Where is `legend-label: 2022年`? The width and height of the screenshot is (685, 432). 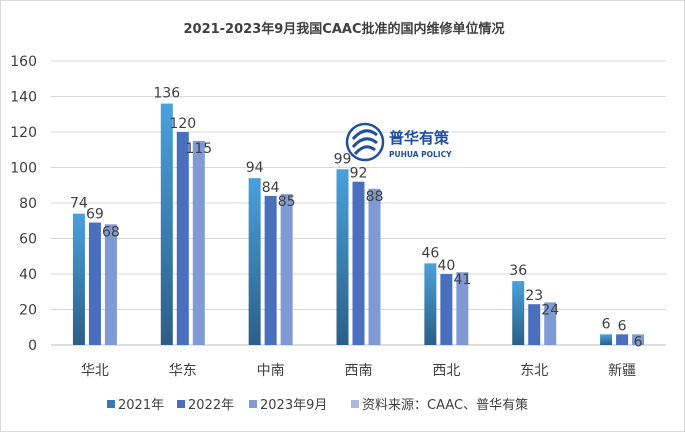 legend-label: 2022年 is located at coordinates (211, 405).